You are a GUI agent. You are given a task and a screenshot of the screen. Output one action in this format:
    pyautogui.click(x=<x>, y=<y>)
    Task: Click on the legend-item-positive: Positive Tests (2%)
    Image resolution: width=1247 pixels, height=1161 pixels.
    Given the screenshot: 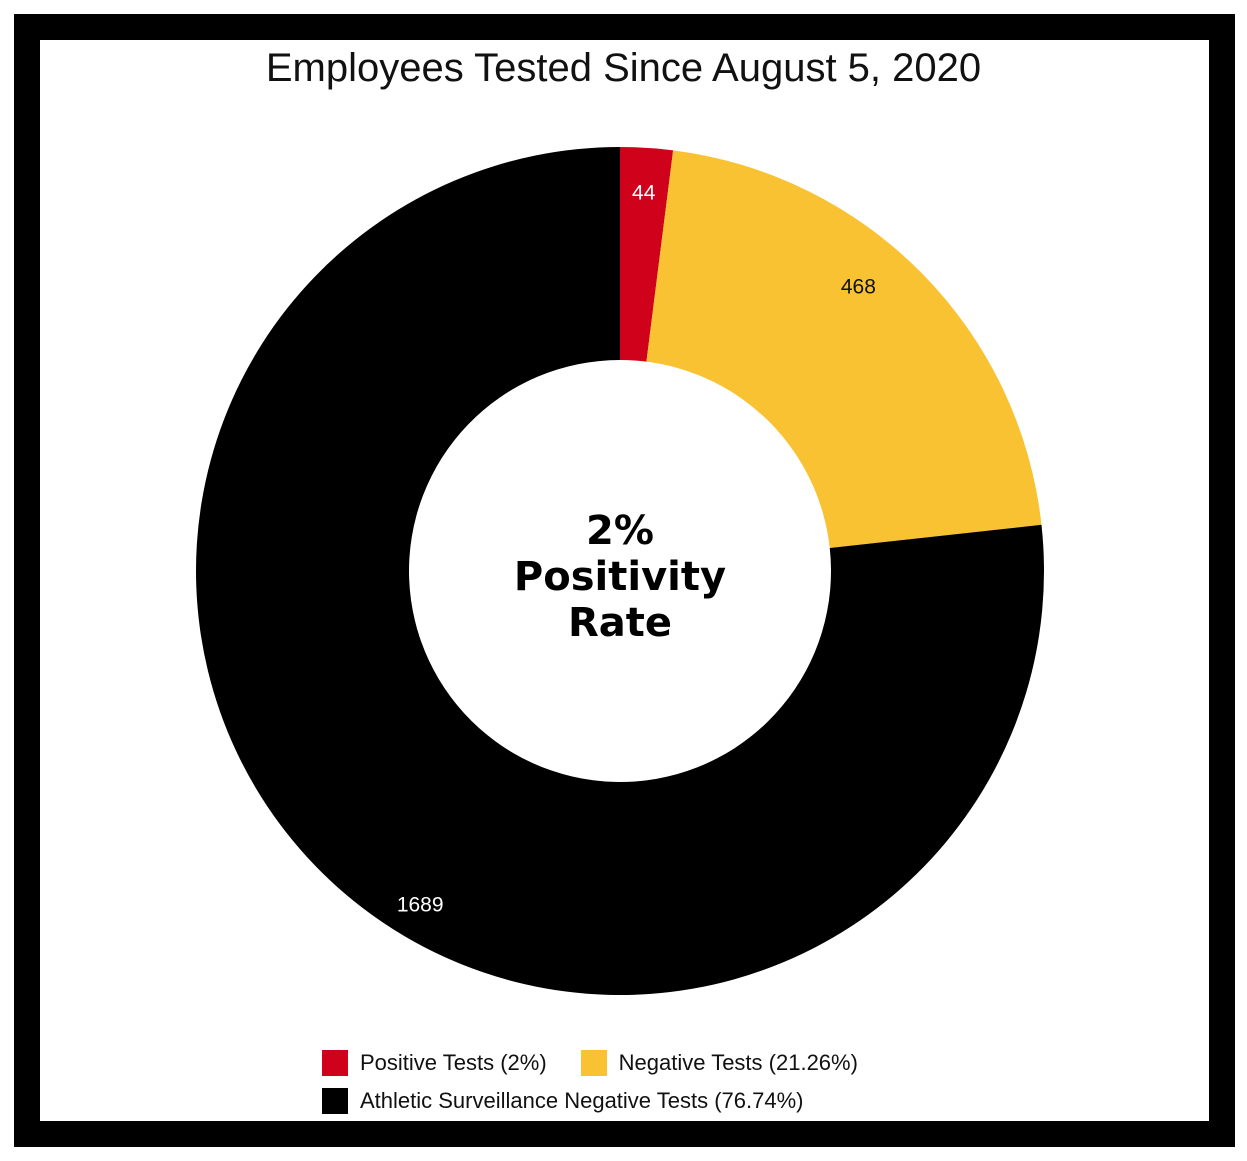 What is the action you would take?
    pyautogui.click(x=434, y=1063)
    